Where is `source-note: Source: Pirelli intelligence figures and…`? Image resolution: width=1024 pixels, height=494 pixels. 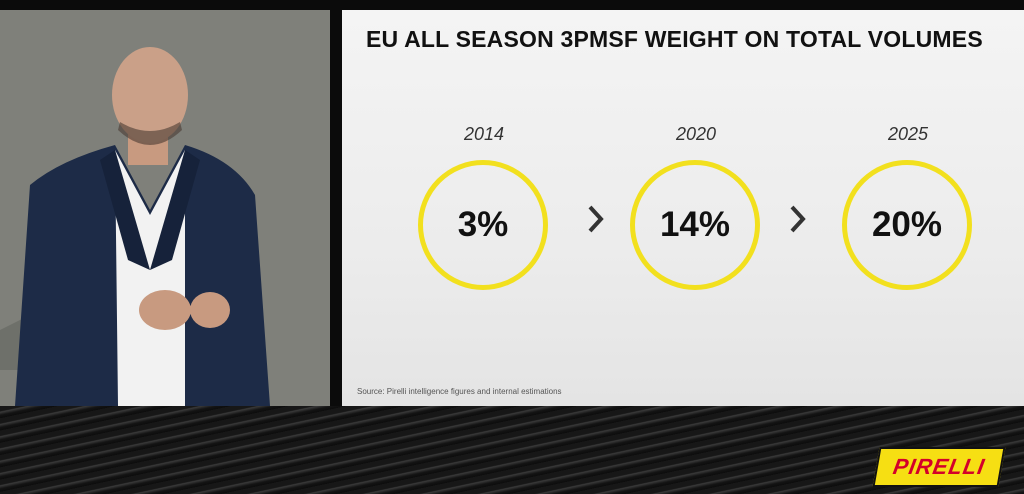
source-note: Source: Pirelli intelligence figures and… is located at coordinates (459, 391).